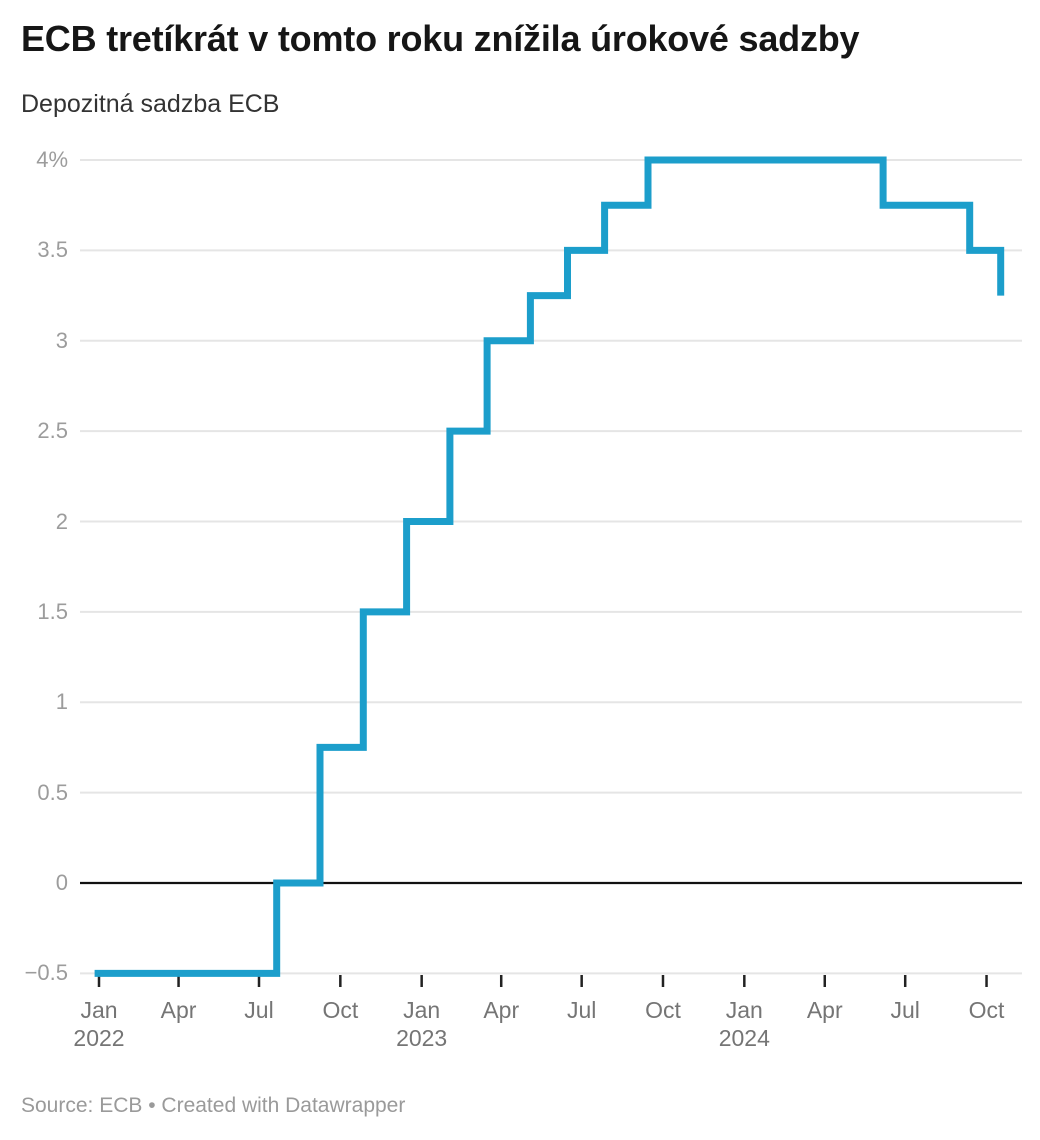 This screenshot has height=1140, width=1040. I want to click on y-axis-label: 1, so click(61, 702).